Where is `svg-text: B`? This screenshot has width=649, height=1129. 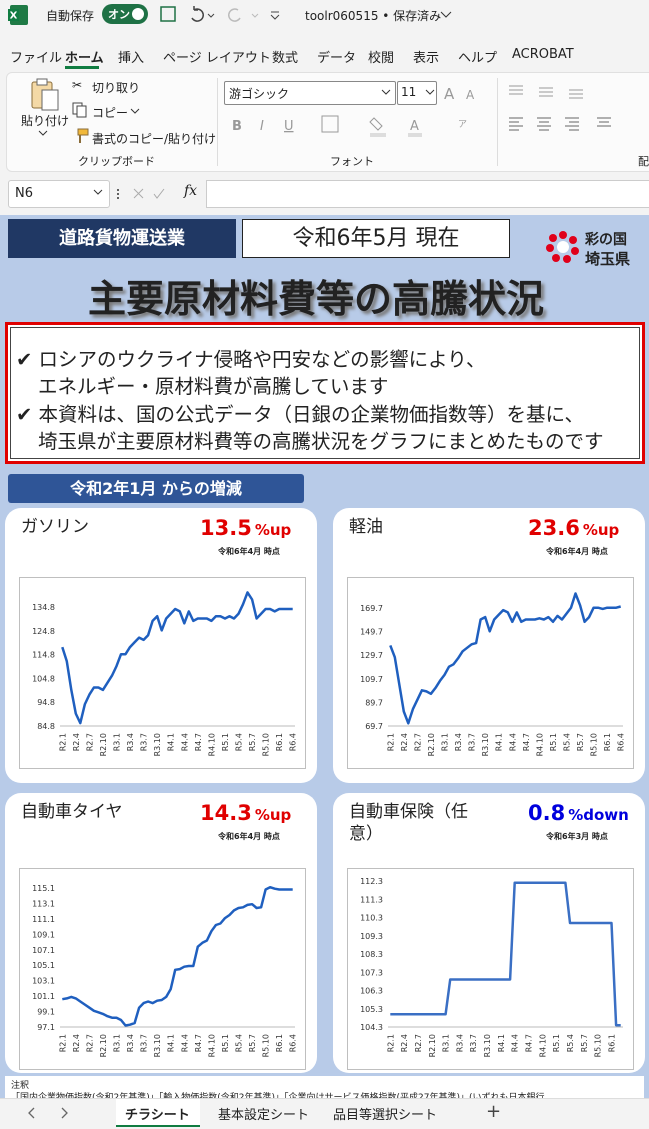 svg-text: B is located at coordinates (237, 126).